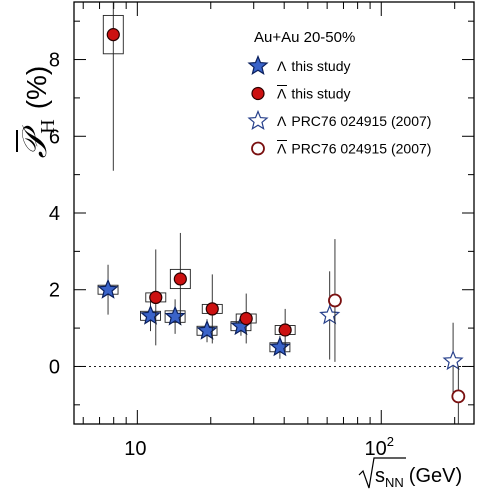  I want to click on y-tick-label: 6, so click(54, 137).